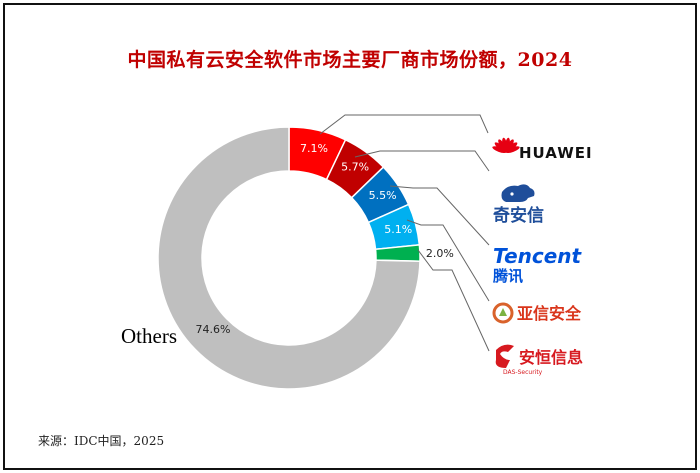 Image resolution: width=700 pixels, height=473 pixels. What do you see at coordinates (439, 215) in the screenshot?
I see `leader-line-tencent` at bounding box center [439, 215].